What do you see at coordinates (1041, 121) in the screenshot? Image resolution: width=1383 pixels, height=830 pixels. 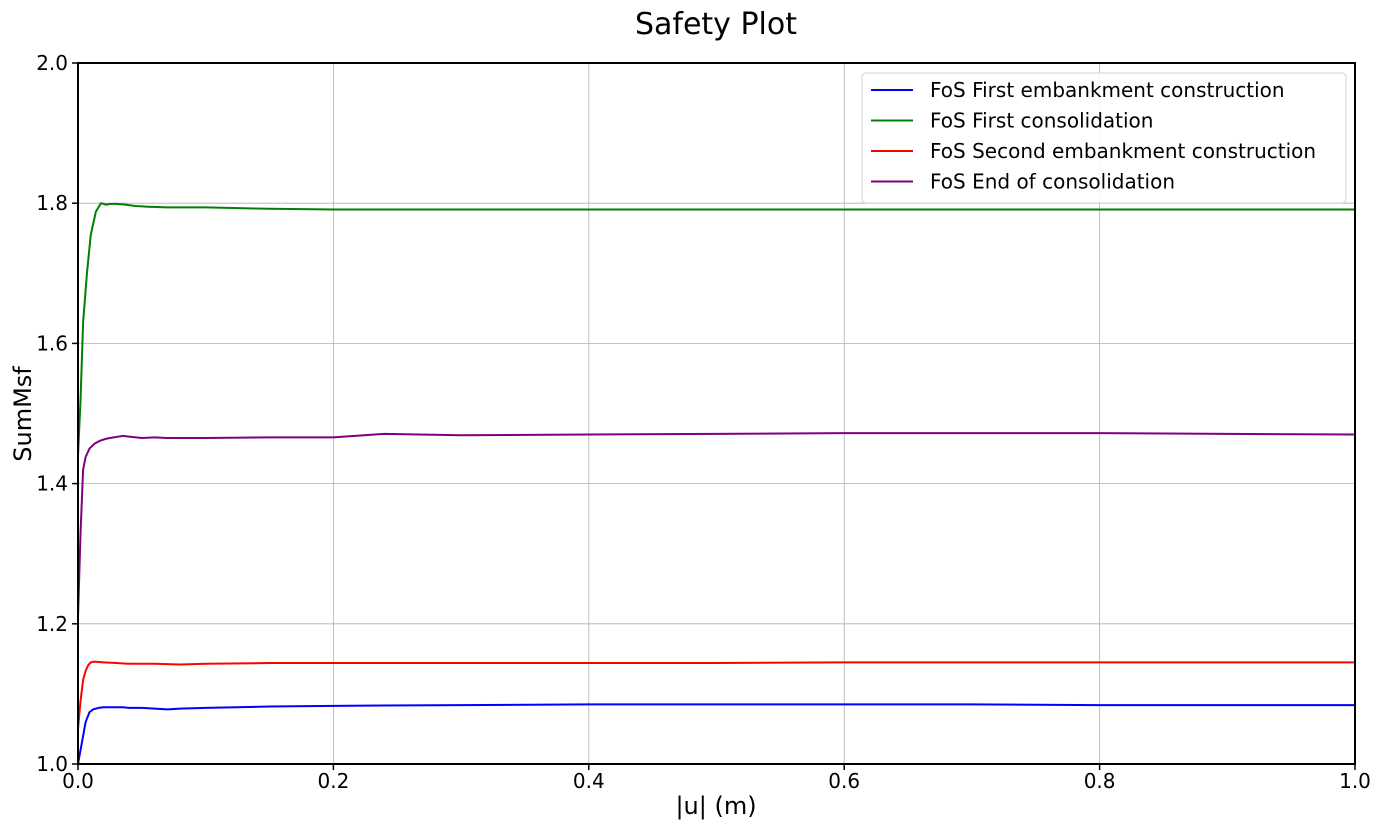 I see `legend-entry-label: FoS First consolidation` at bounding box center [1041, 121].